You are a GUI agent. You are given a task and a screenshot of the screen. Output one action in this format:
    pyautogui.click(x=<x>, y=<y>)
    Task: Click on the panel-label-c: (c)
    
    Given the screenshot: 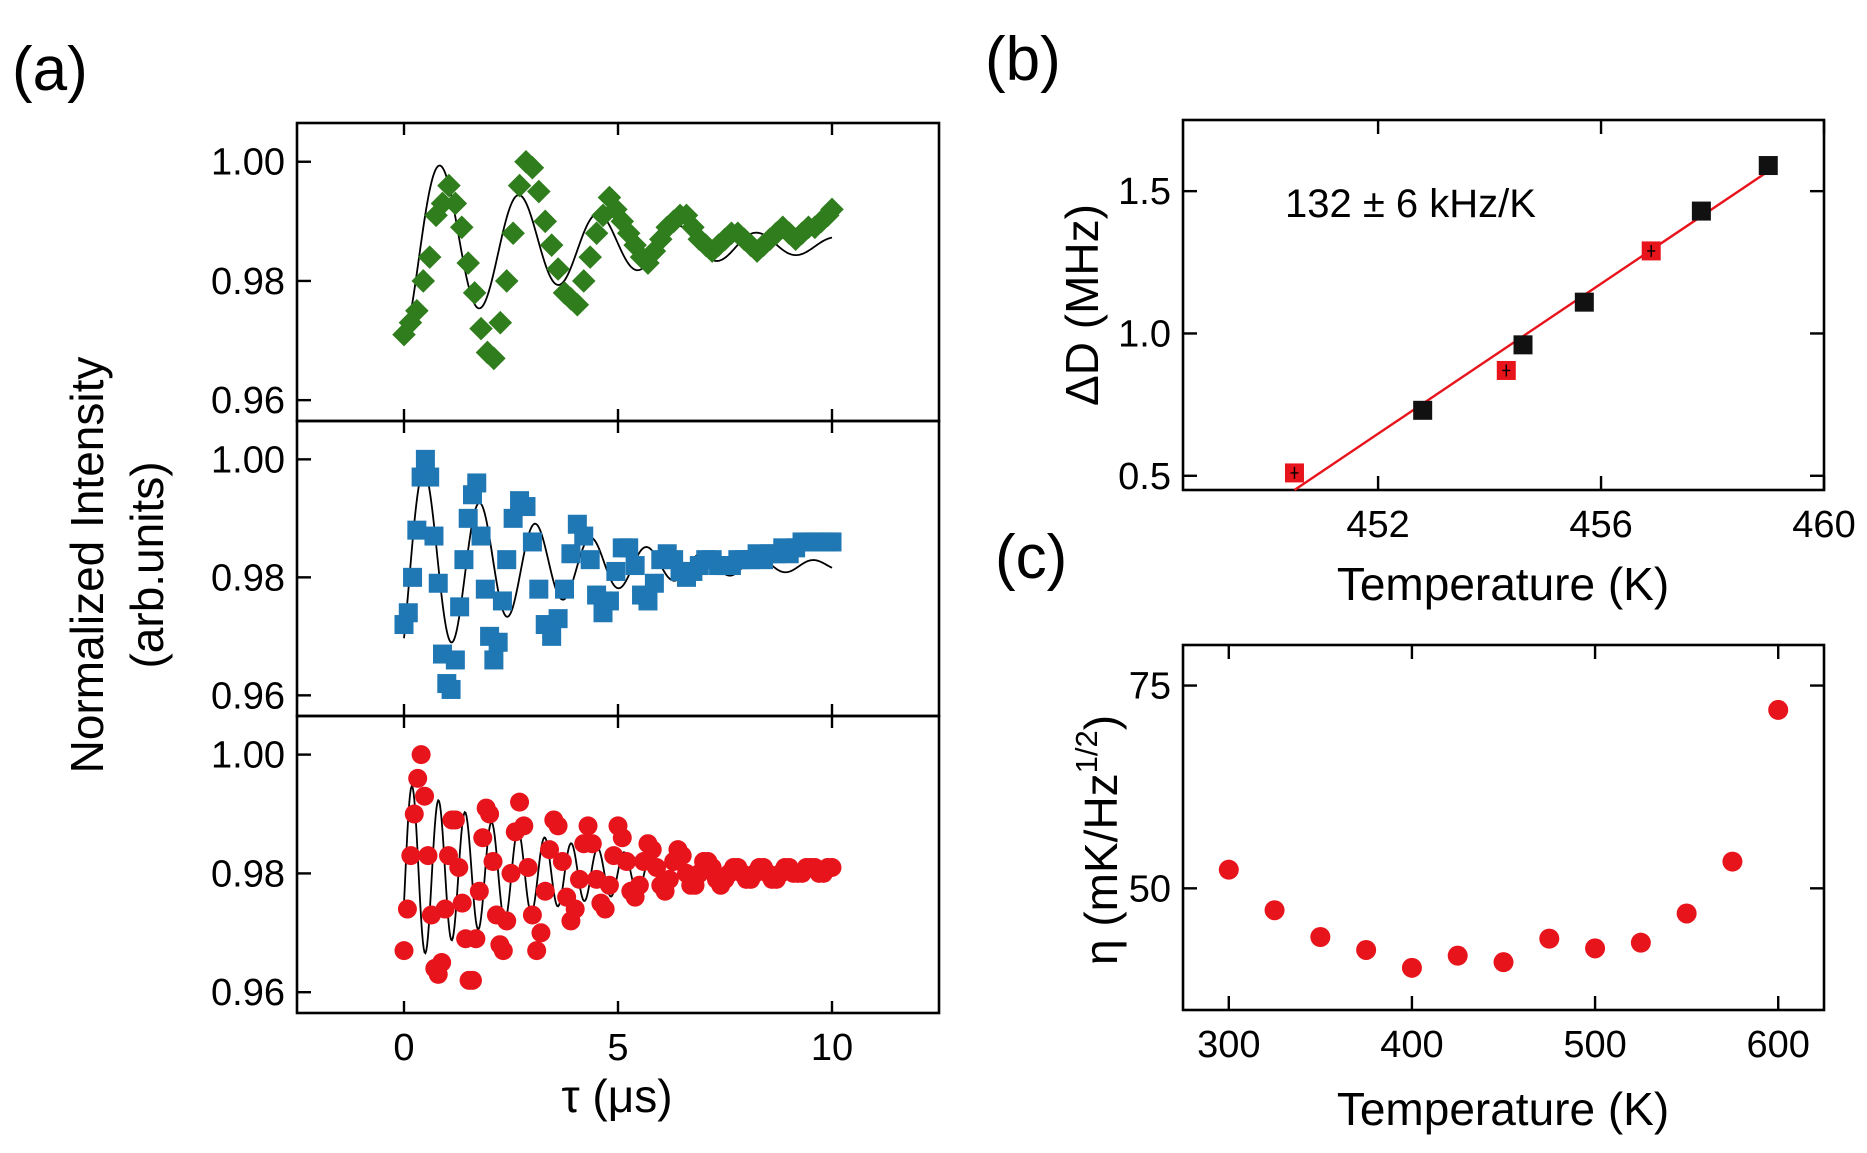 What is the action you would take?
    pyautogui.click(x=1031, y=557)
    